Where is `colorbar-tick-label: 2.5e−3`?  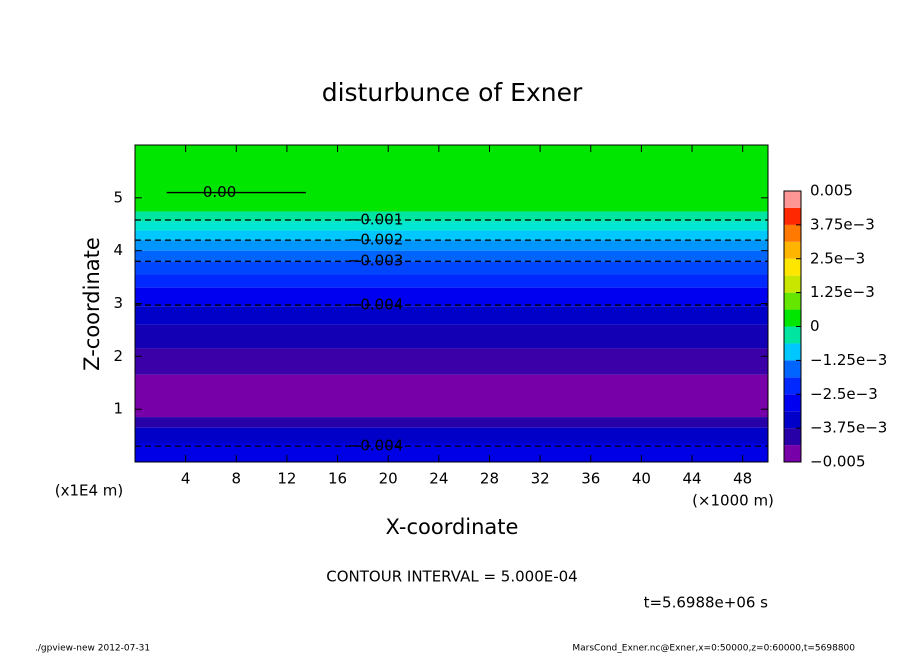
colorbar-tick-label: 2.5e−3 is located at coordinates (837, 258).